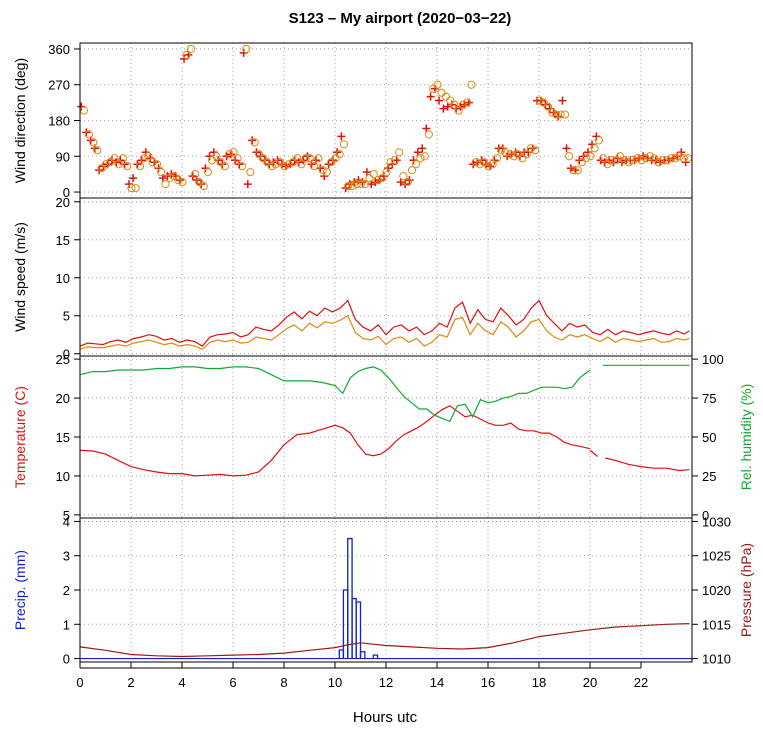 Image resolution: width=763 pixels, height=734 pixels. What do you see at coordinates (709, 437) in the screenshot?
I see `y2-tick-label: 50` at bounding box center [709, 437].